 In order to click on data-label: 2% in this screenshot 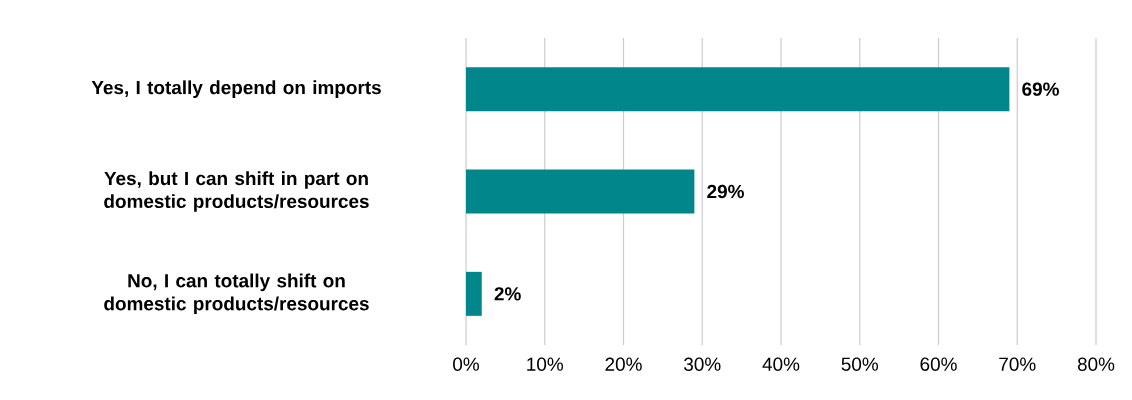, I will do `click(507, 294)`.